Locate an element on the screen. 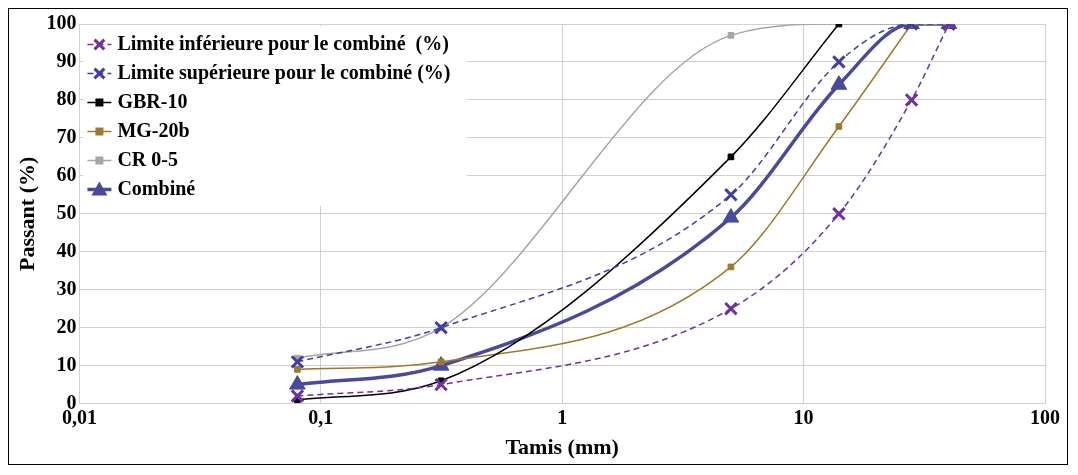  legend-label: MG-20b is located at coordinates (153, 129).